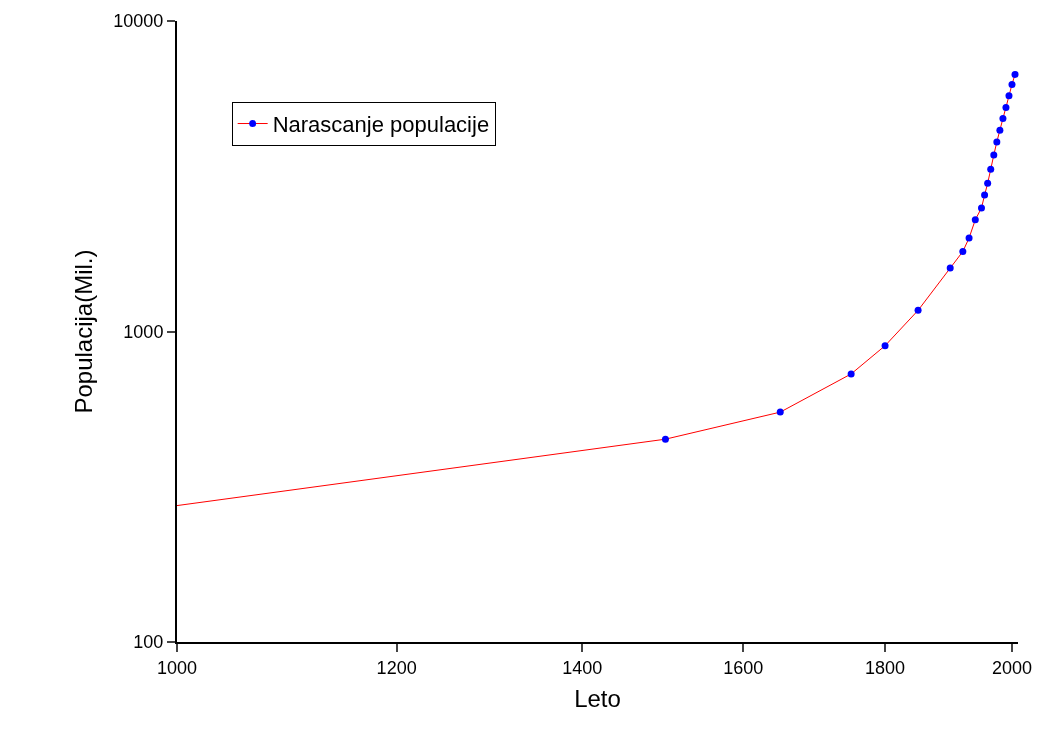 This screenshot has width=1044, height=740. I want to click on x-tick-label: 1000, so click(177, 667).